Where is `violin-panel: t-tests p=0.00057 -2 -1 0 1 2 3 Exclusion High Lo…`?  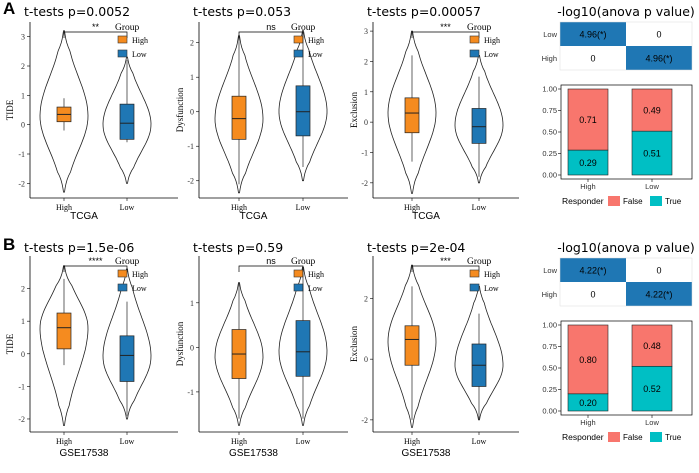 violin-panel: t-tests p=0.00057 -2 -1 0 1 2 3 Exclusion High Lo… is located at coordinates (434, 113).